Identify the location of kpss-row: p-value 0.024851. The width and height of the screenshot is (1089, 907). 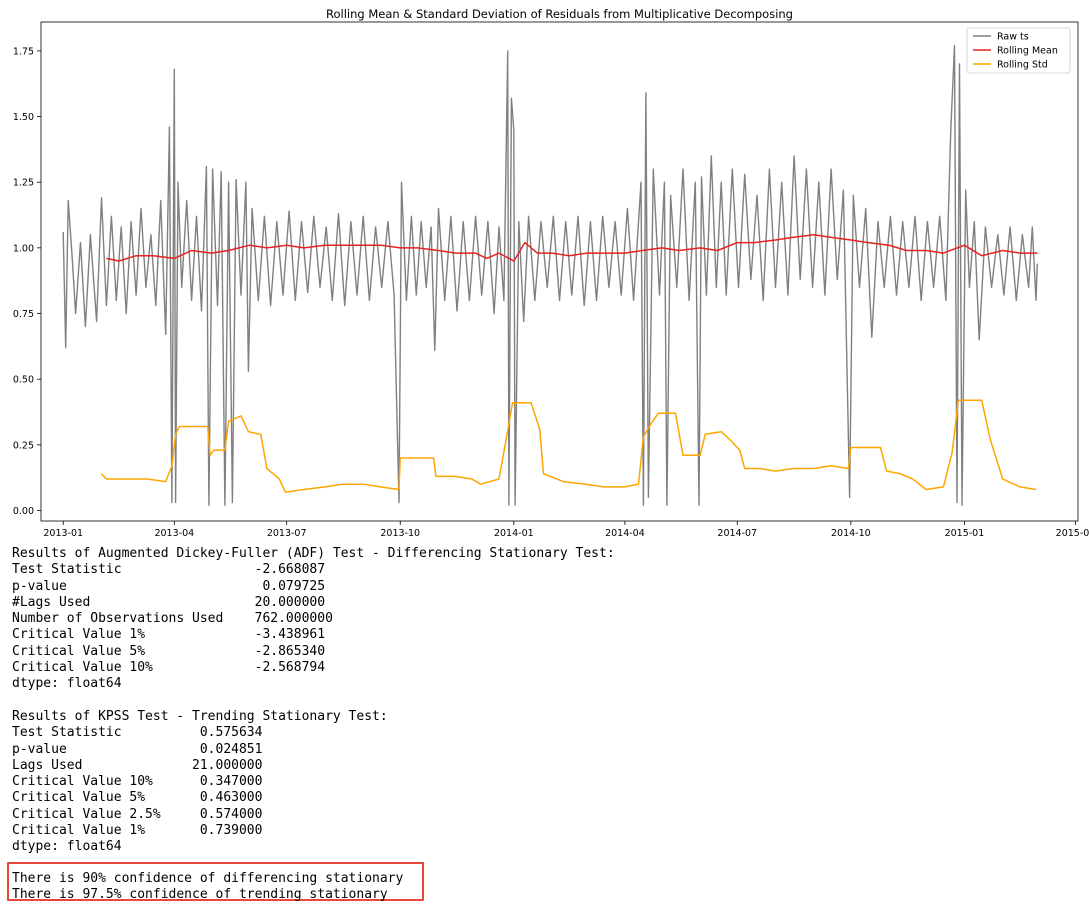
(137, 749).